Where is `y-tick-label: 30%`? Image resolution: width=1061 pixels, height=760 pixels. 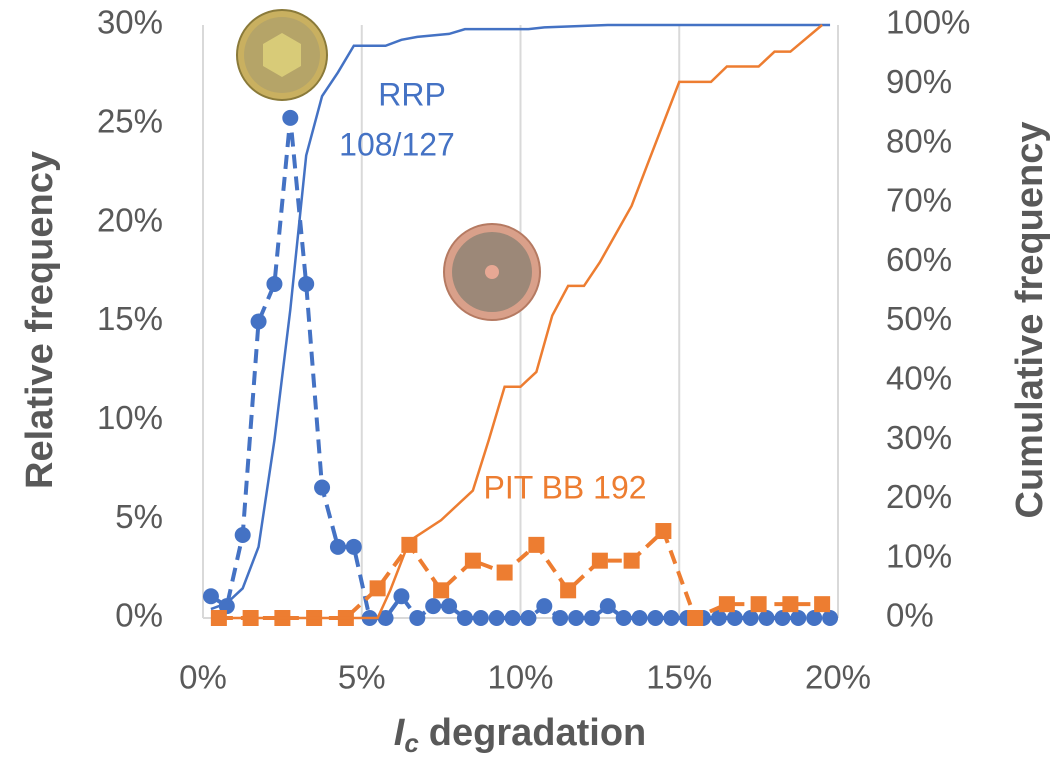
y-tick-label: 30% is located at coordinates (130, 22).